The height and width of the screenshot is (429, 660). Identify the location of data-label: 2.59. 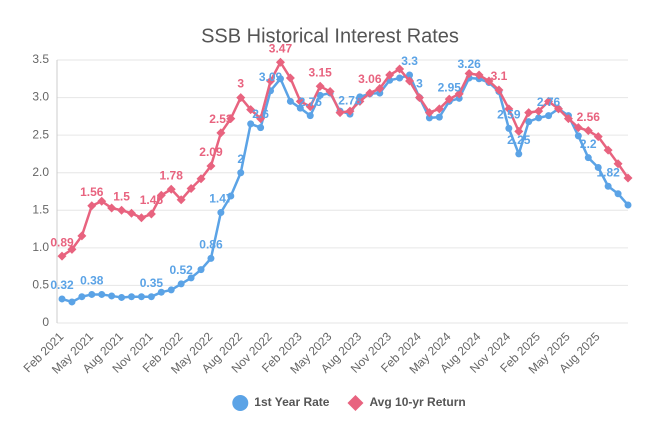
(509, 115).